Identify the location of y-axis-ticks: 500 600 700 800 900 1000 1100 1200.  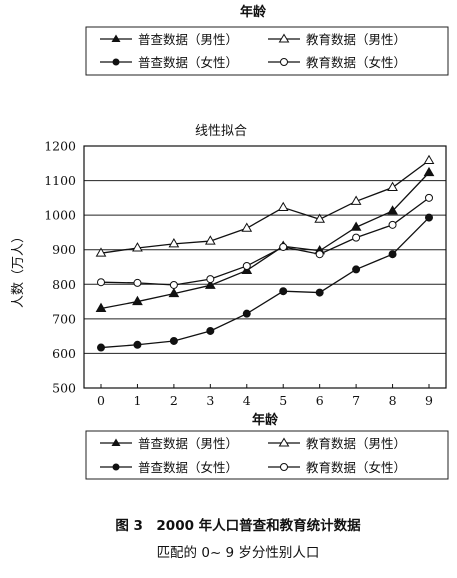
(60, 267).